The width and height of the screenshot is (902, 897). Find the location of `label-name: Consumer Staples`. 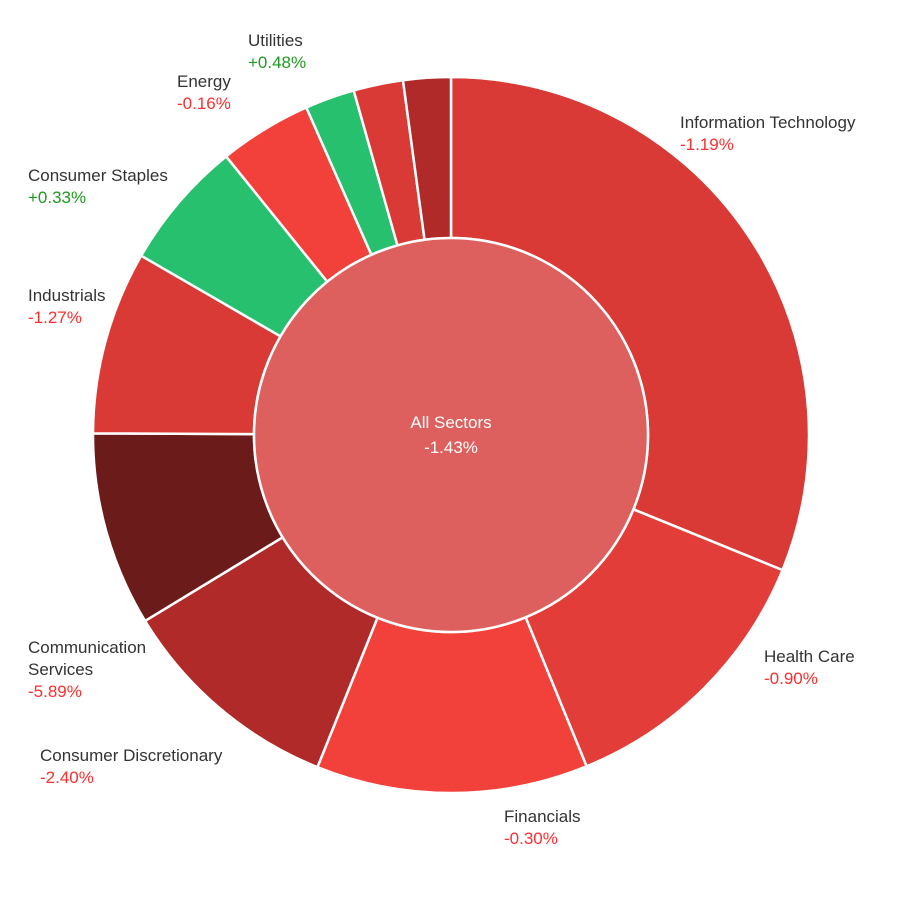

label-name: Consumer Staples is located at coordinates (98, 175).